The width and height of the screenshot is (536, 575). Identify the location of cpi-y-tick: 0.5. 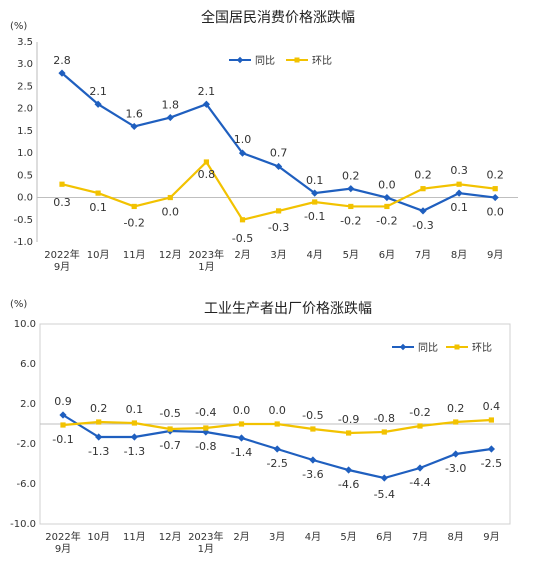
(25, 175).